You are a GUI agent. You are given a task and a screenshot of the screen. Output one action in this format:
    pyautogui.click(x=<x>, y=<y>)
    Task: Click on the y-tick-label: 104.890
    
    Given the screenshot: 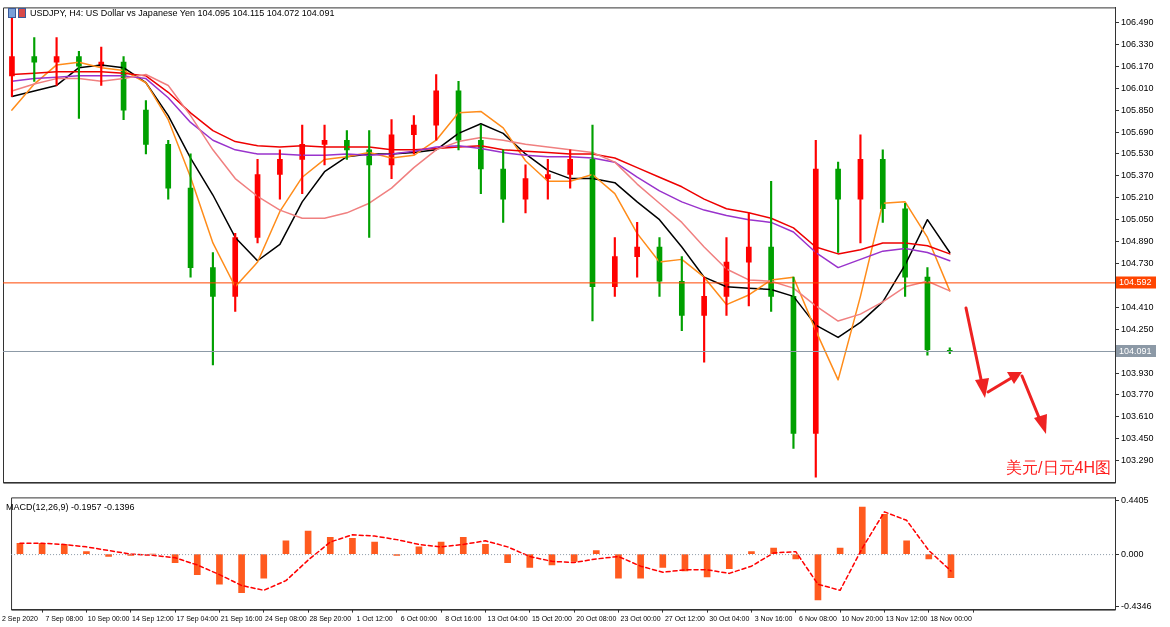 What is the action you would take?
    pyautogui.click(x=1137, y=241)
    